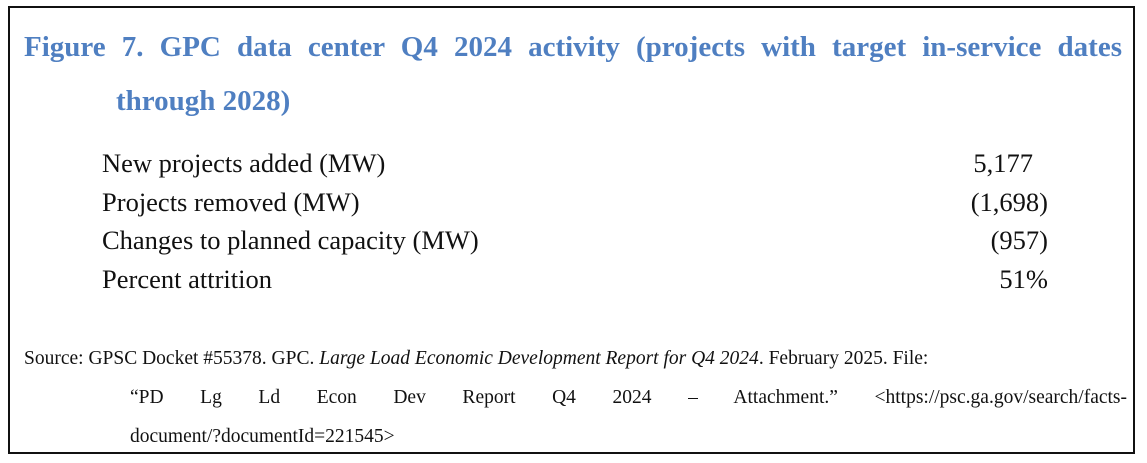 Image resolution: width=1147 pixels, height=463 pixels. What do you see at coordinates (244, 163) in the screenshot?
I see `row-label: New projects added (MW)` at bounding box center [244, 163].